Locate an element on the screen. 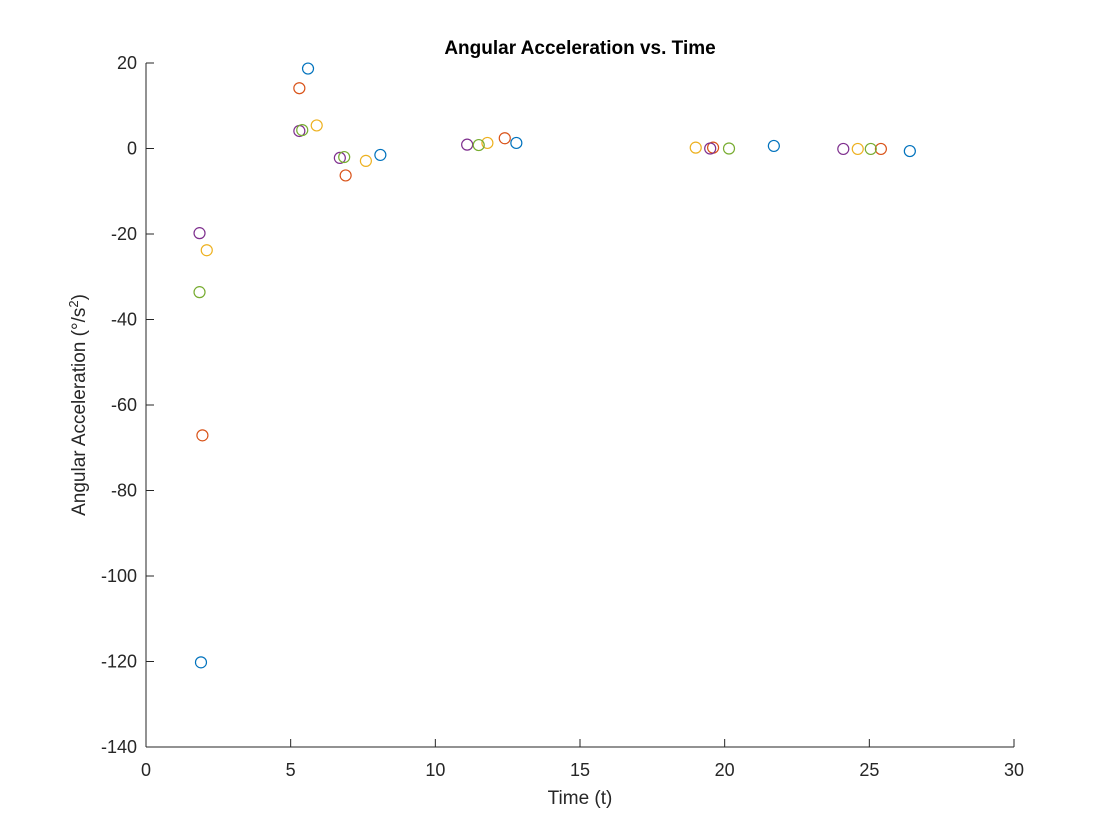 Image resolution: width=1120 pixels, height=840 pixels. x-tick-label: 5 is located at coordinates (291, 770).